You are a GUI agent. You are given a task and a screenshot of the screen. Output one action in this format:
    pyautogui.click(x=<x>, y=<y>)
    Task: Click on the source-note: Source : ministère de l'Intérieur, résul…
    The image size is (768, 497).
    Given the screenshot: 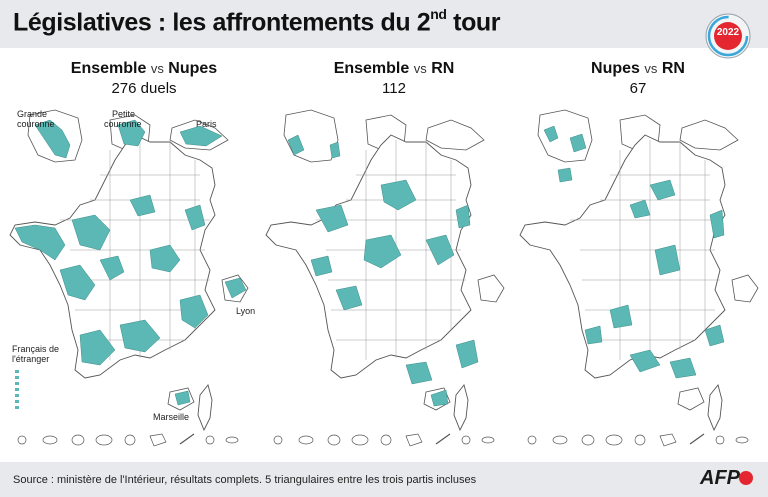 What is the action you would take?
    pyautogui.click(x=245, y=480)
    